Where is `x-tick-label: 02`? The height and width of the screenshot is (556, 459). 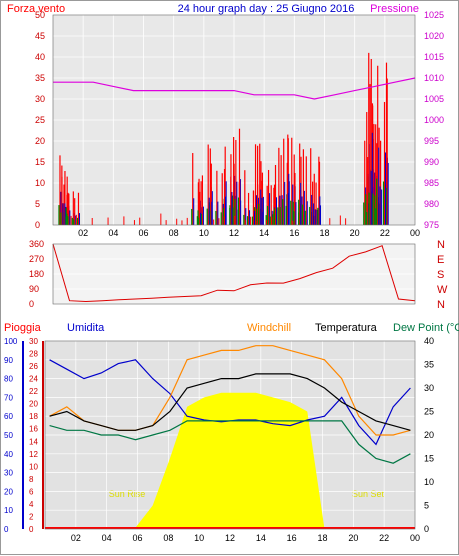
x-tick-label: 02 is located at coordinates (83, 233).